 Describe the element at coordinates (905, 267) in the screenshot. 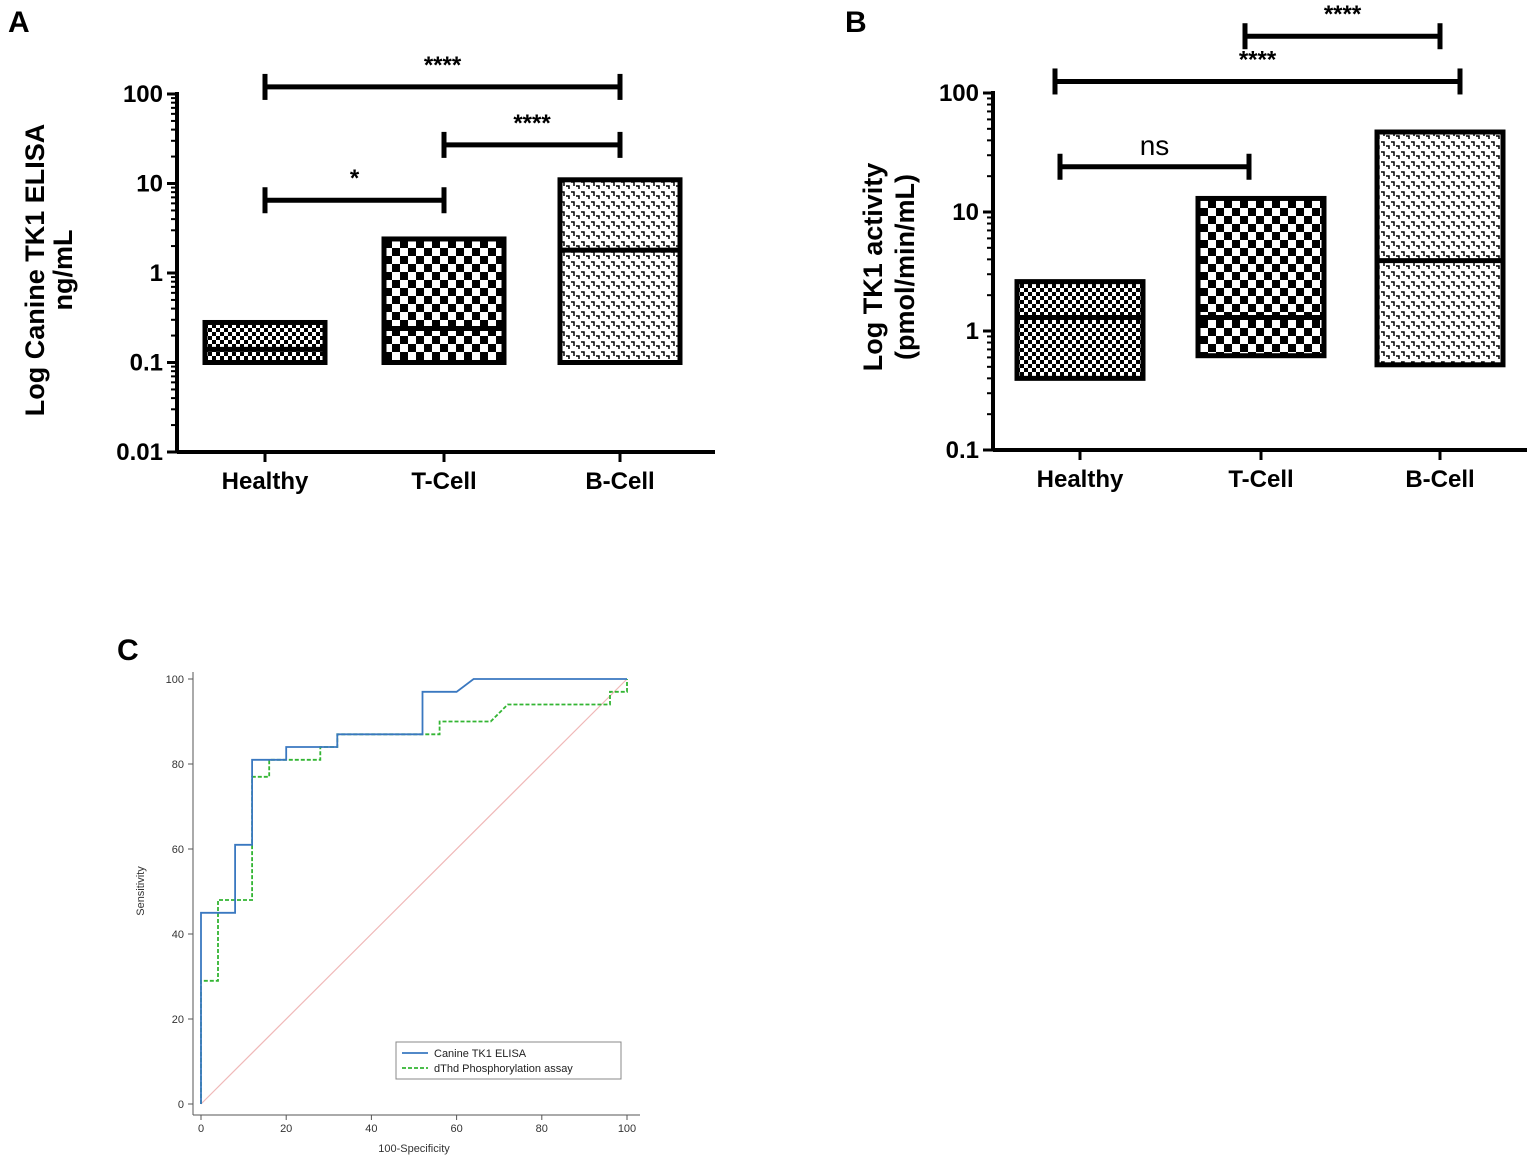

I see `y-axis-label-line2: (pmol/min/mL)` at that location.